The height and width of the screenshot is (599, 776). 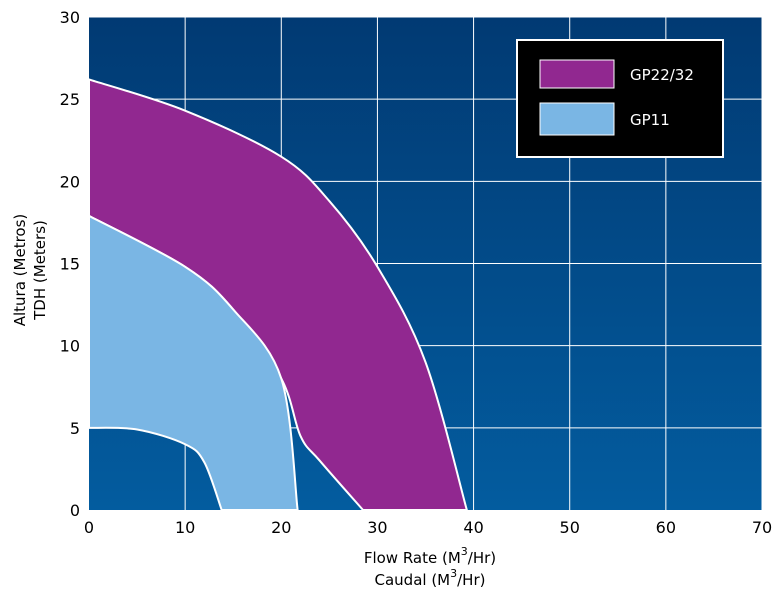 I want to click on y-tick-label: 25, so click(x=70, y=99).